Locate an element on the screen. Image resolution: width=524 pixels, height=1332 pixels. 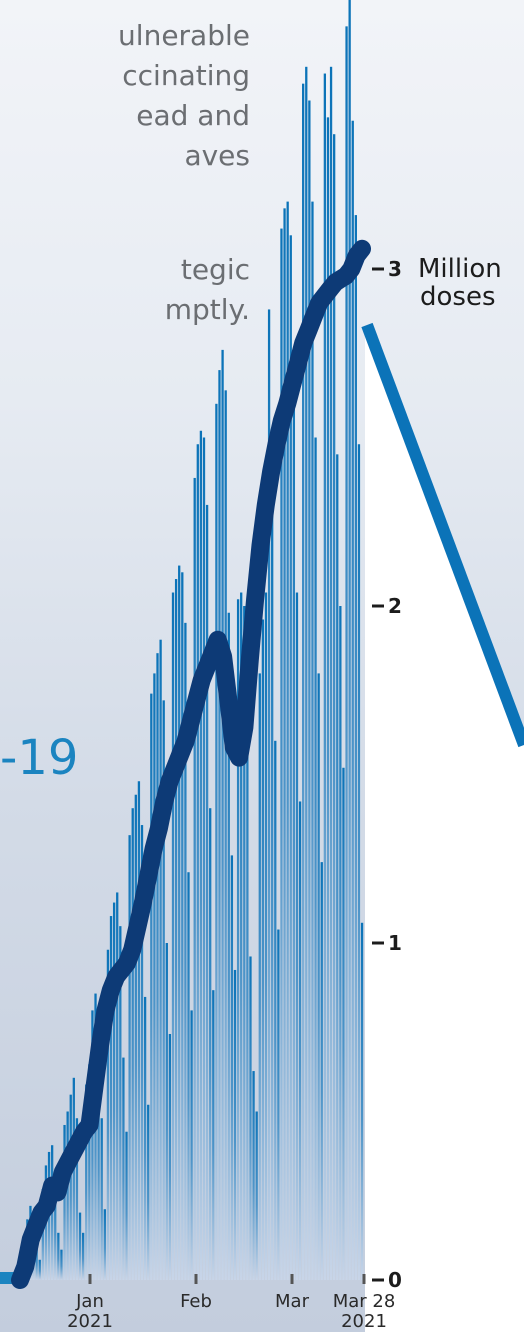
y-tick-label: 2 is located at coordinates (395, 606).